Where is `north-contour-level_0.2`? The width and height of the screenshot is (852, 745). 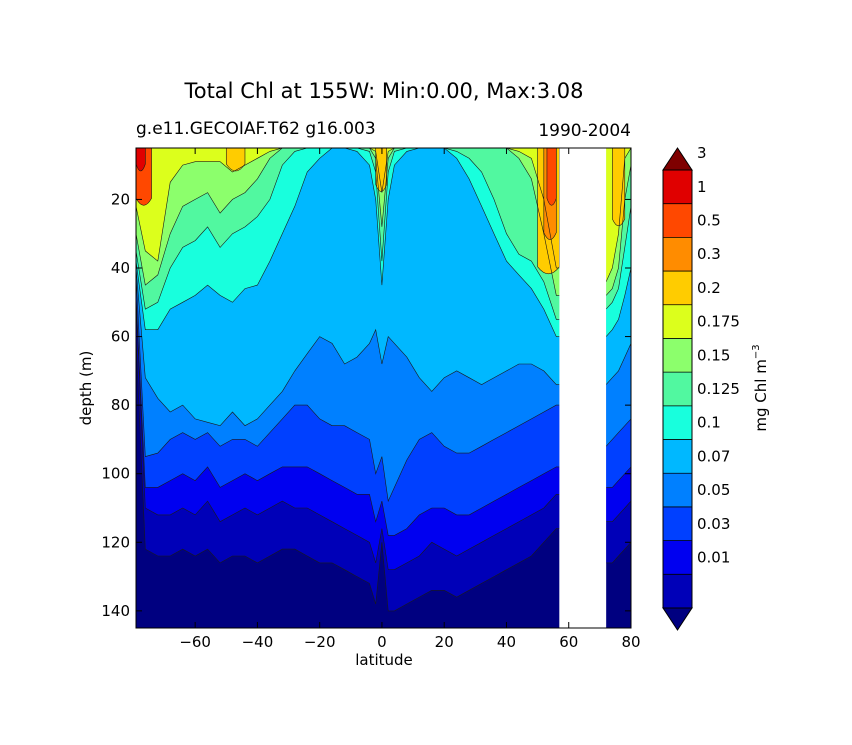
north-contour-level_0.2 is located at coordinates (618, 215).